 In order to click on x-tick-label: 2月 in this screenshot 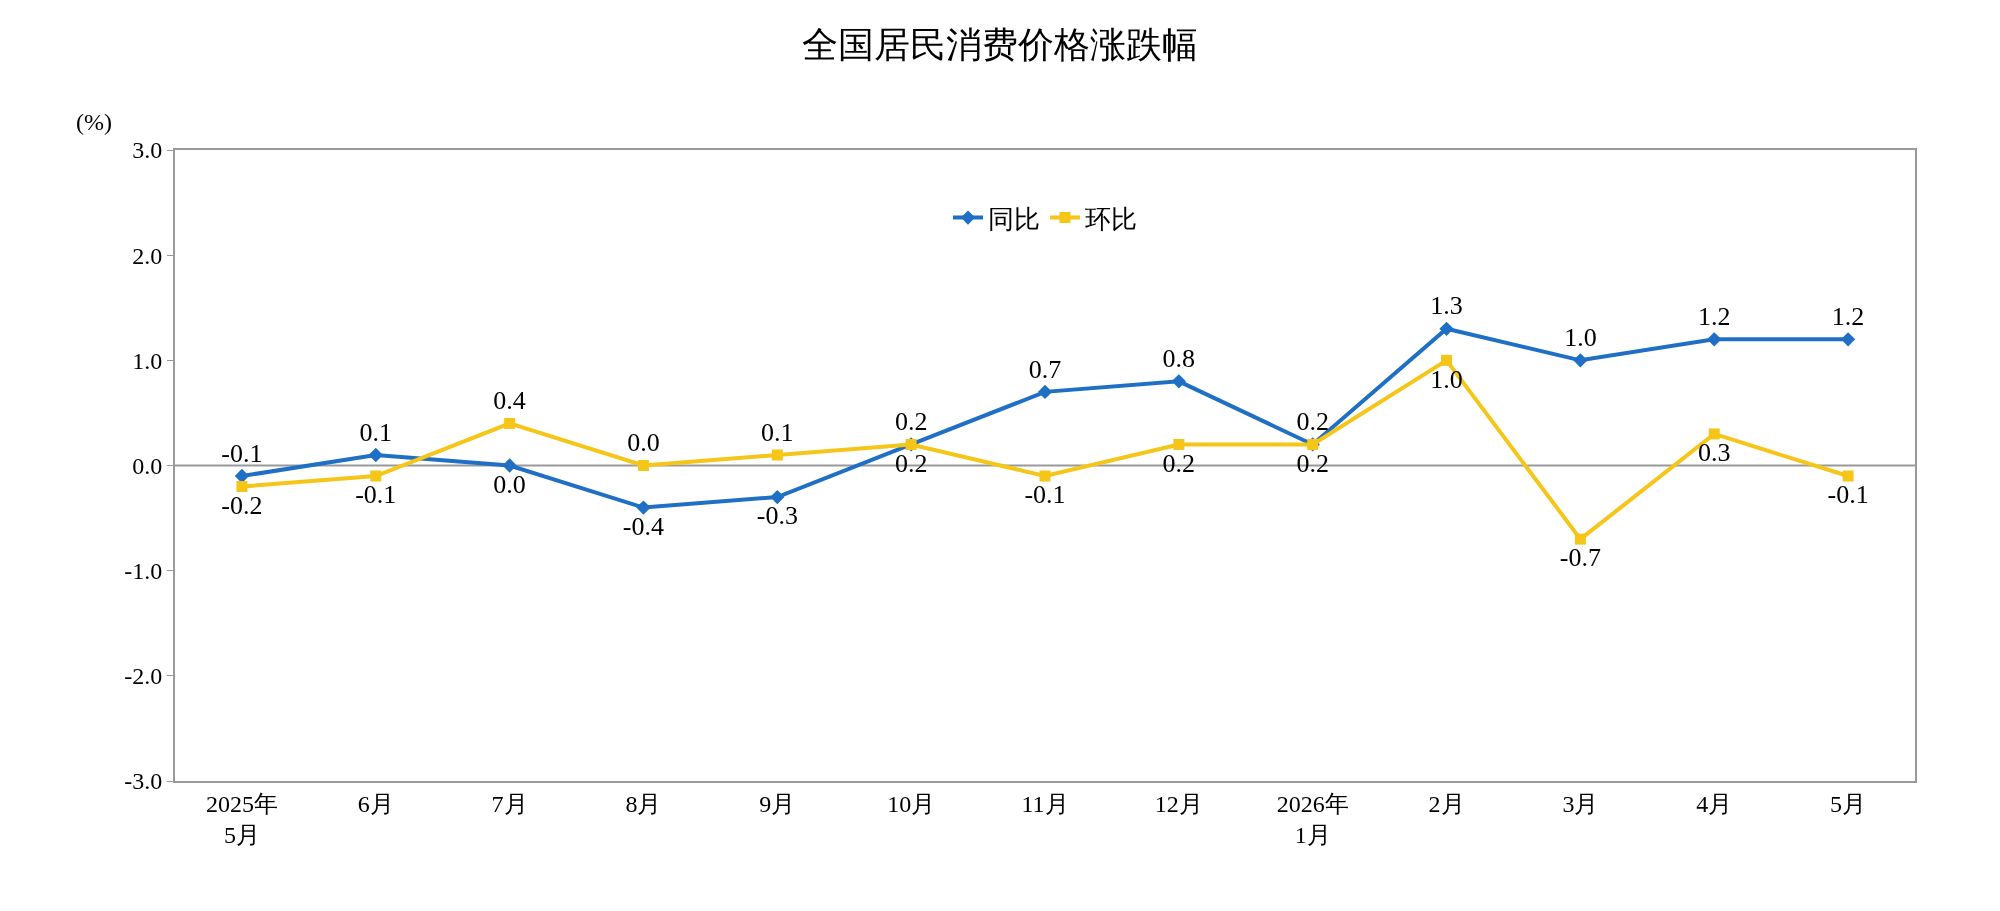, I will do `click(1446, 803)`.